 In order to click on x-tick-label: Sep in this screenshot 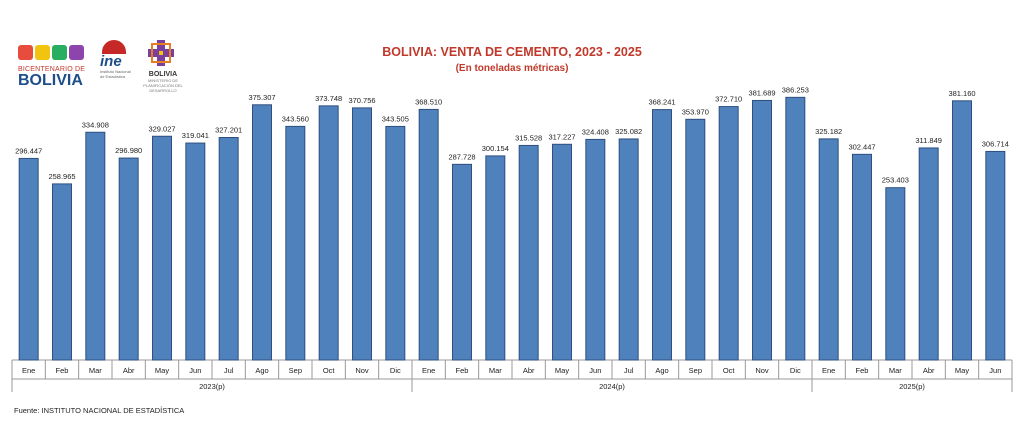, I will do `click(295, 370)`.